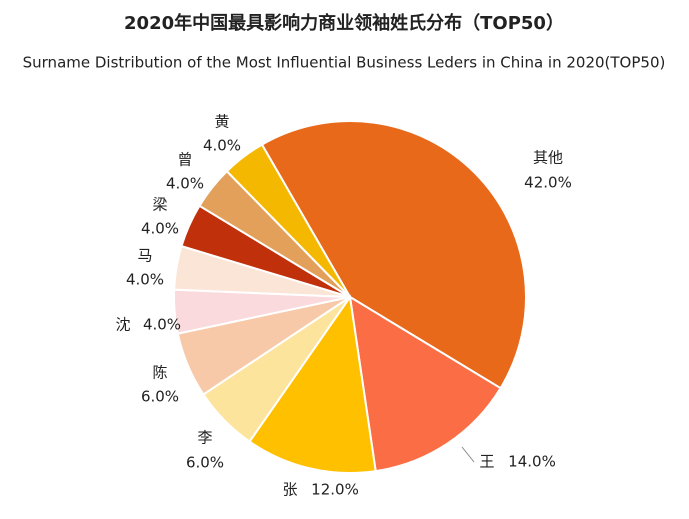  Describe the element at coordinates (159, 205) in the screenshot. I see `slice-label: 梁` at that location.